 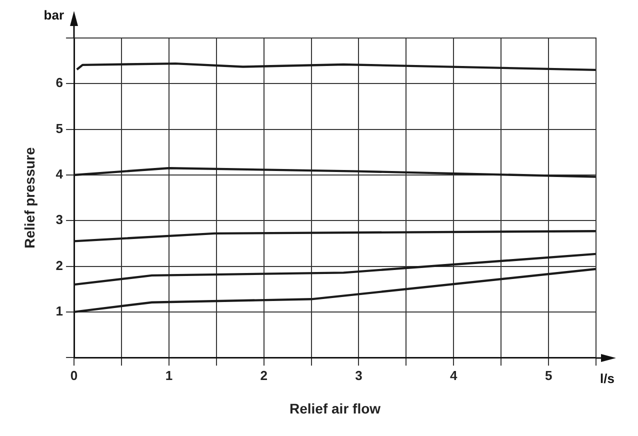 I want to click on y-tick-label: 4, so click(x=60, y=174).